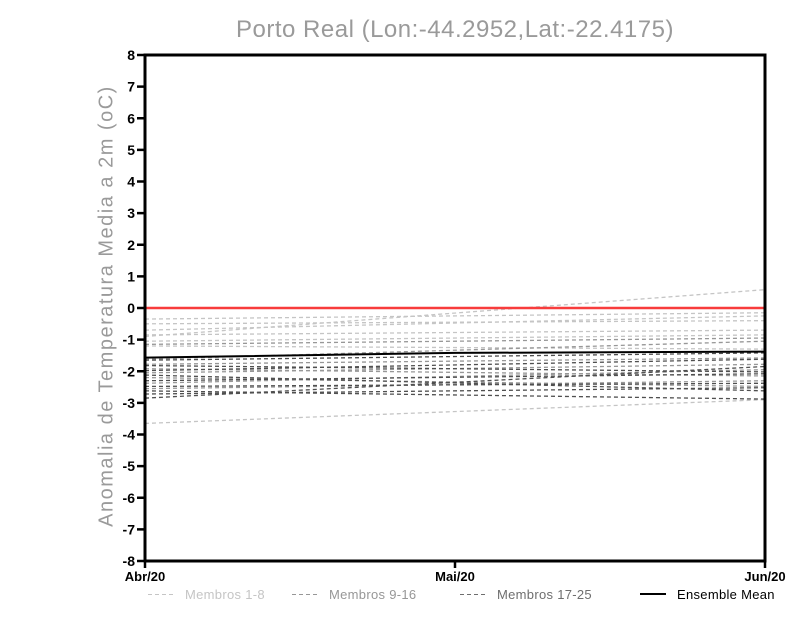 The width and height of the screenshot is (800, 618). Describe the element at coordinates (131, 308) in the screenshot. I see `y-tick-label: 0` at that location.